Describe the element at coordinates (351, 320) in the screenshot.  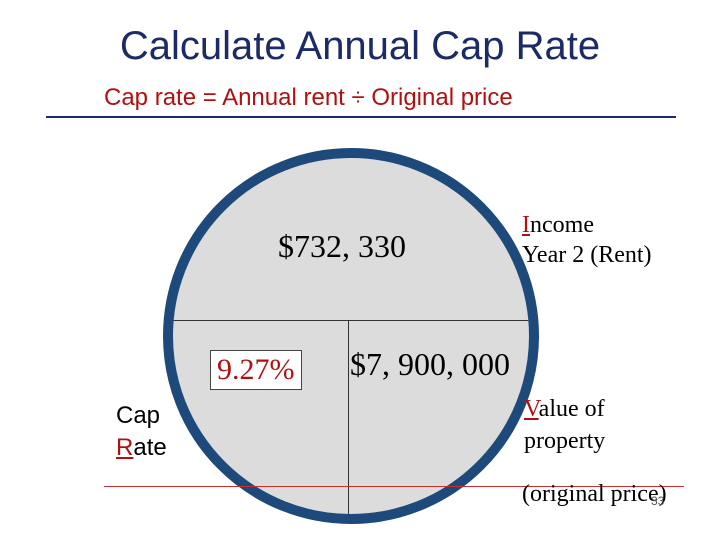
I see `circle-horizontal-divider` at that location.